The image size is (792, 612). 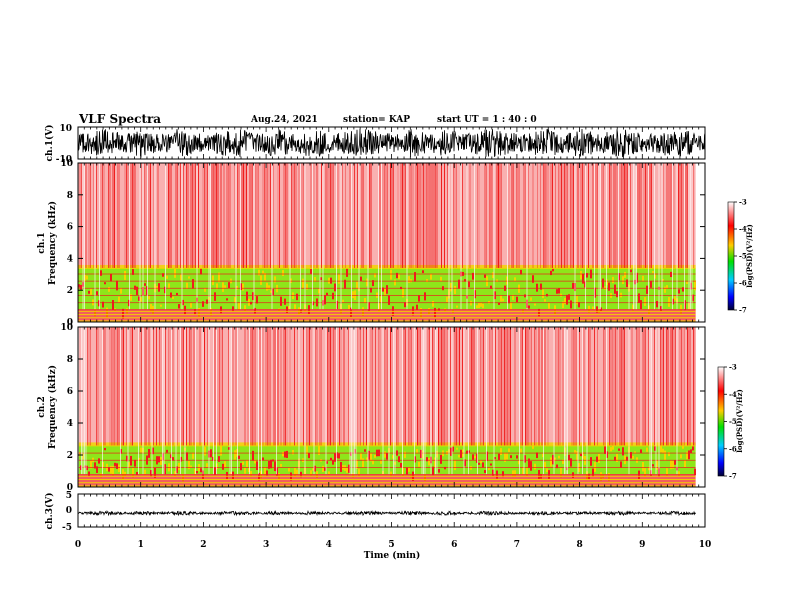 I want to click on ch2-spectrogram-ytick-label: 0, so click(x=70, y=488).